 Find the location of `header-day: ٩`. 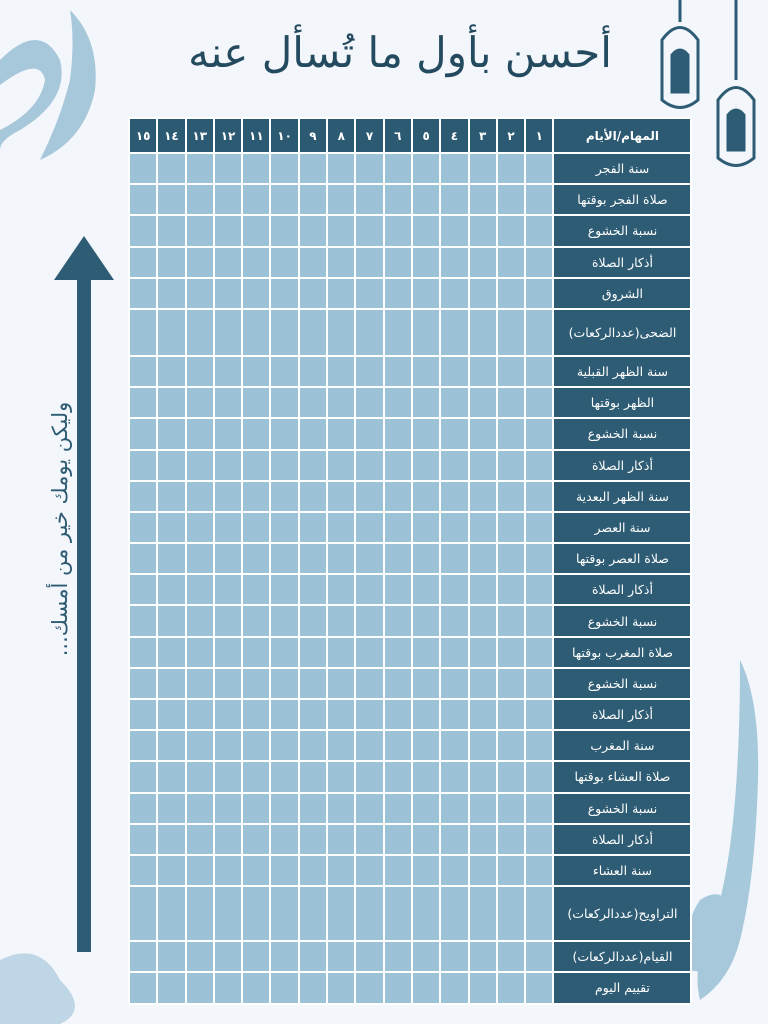

header-day: ٩ is located at coordinates (313, 135).